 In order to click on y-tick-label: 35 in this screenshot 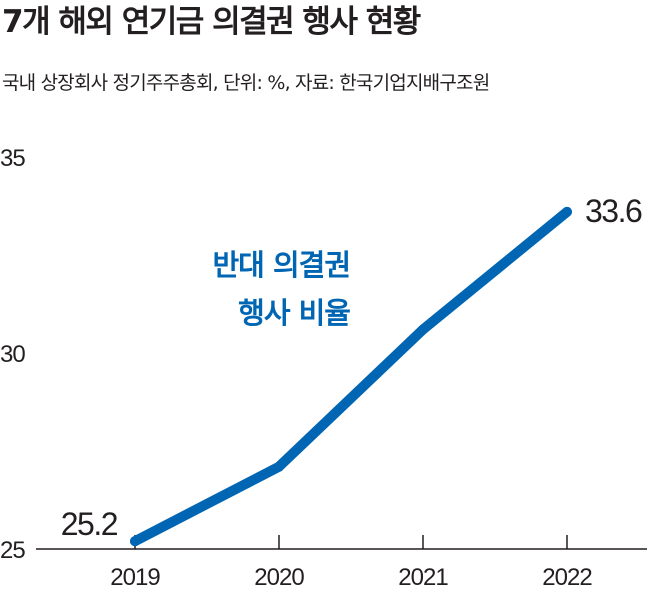, I will do `click(12, 158)`.